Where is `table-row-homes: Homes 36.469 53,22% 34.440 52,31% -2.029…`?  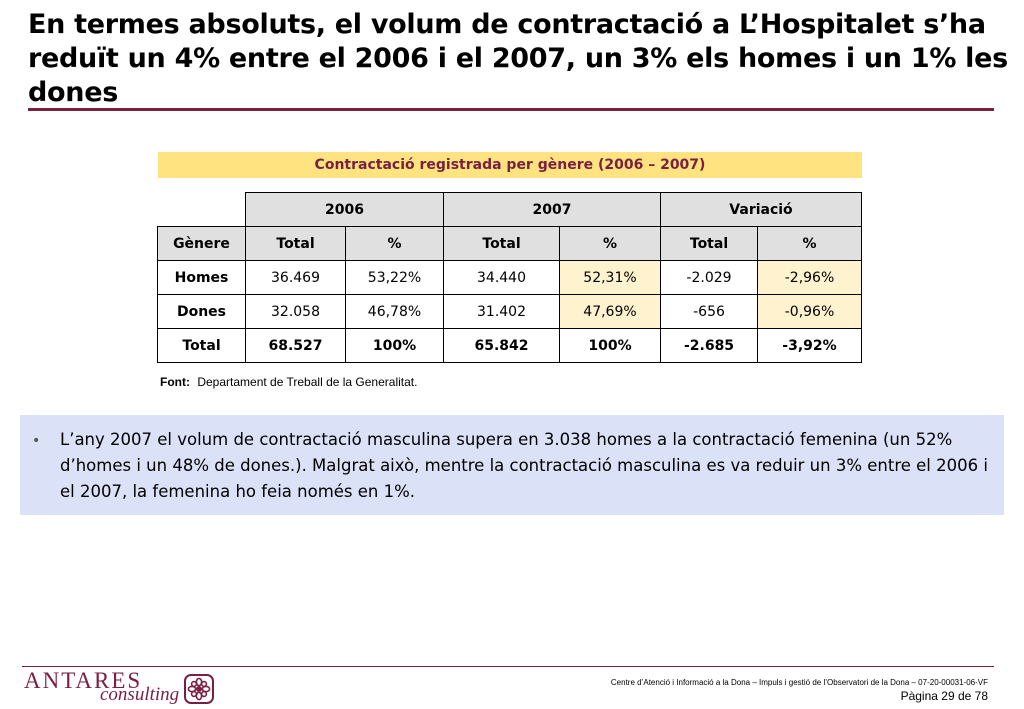
table-row-homes: Homes 36.469 53,22% 34.440 52,31% -2.029… is located at coordinates (509, 277).